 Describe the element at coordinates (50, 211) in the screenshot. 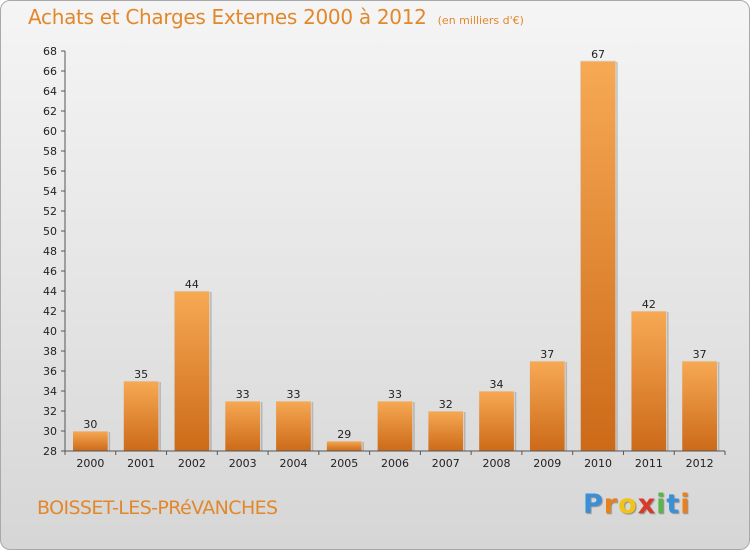

I see `y-tick-label: 52` at that location.